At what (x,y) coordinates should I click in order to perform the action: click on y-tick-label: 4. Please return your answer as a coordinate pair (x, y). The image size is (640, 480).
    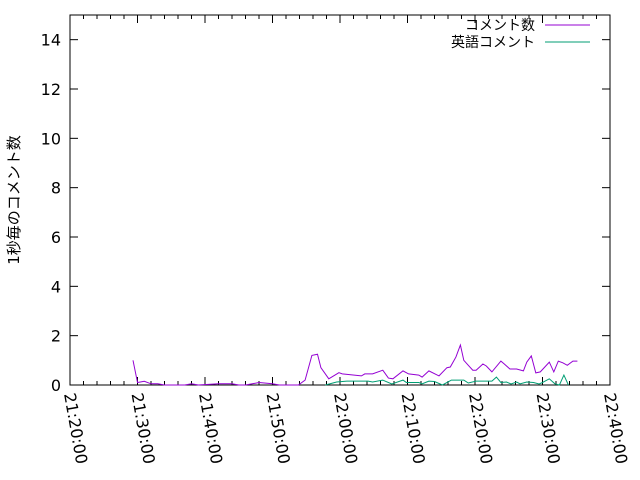
    Looking at the image, I should click on (56, 286).